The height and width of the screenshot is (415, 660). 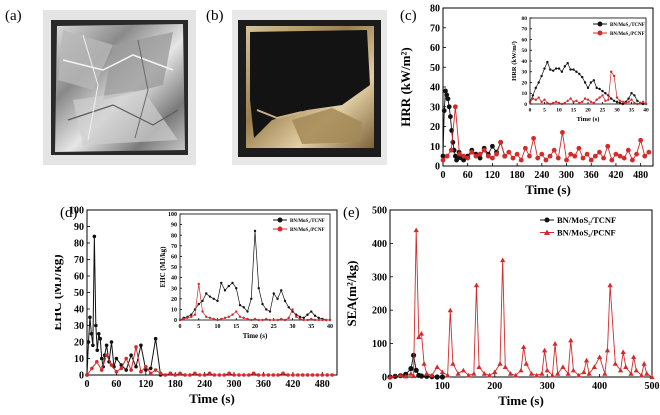 What do you see at coordinates (530, 111) in the screenshot?
I see `hrr-inset-x-tick-label: 0` at bounding box center [530, 111].